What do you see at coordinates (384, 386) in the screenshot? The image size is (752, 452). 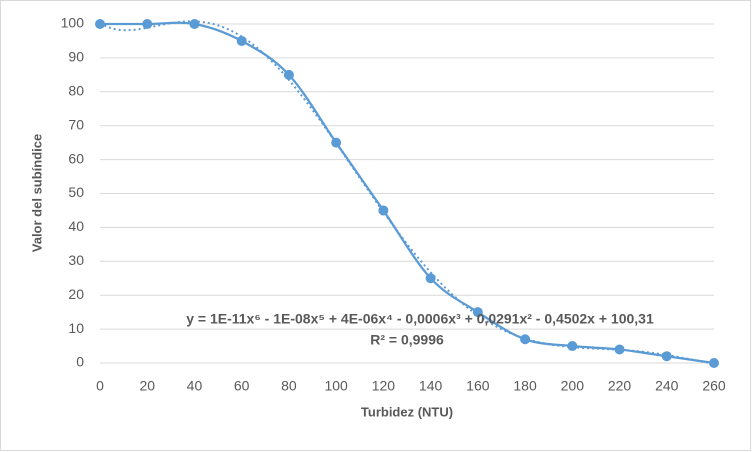 I see `x-tick-label: 120` at bounding box center [384, 386].